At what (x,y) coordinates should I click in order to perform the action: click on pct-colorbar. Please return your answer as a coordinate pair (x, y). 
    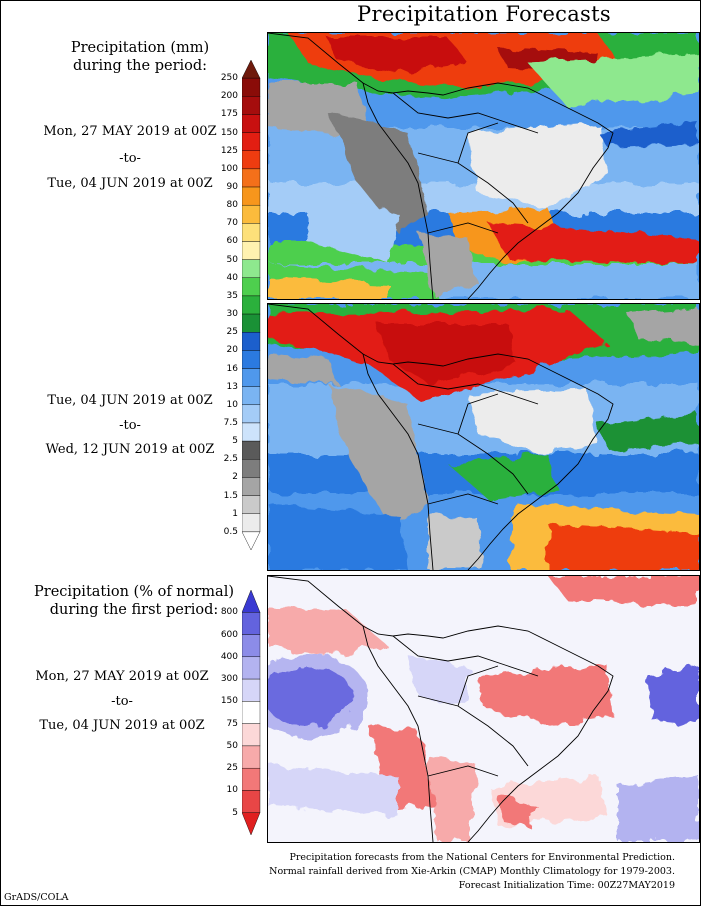
    Looking at the image, I should click on (252, 714).